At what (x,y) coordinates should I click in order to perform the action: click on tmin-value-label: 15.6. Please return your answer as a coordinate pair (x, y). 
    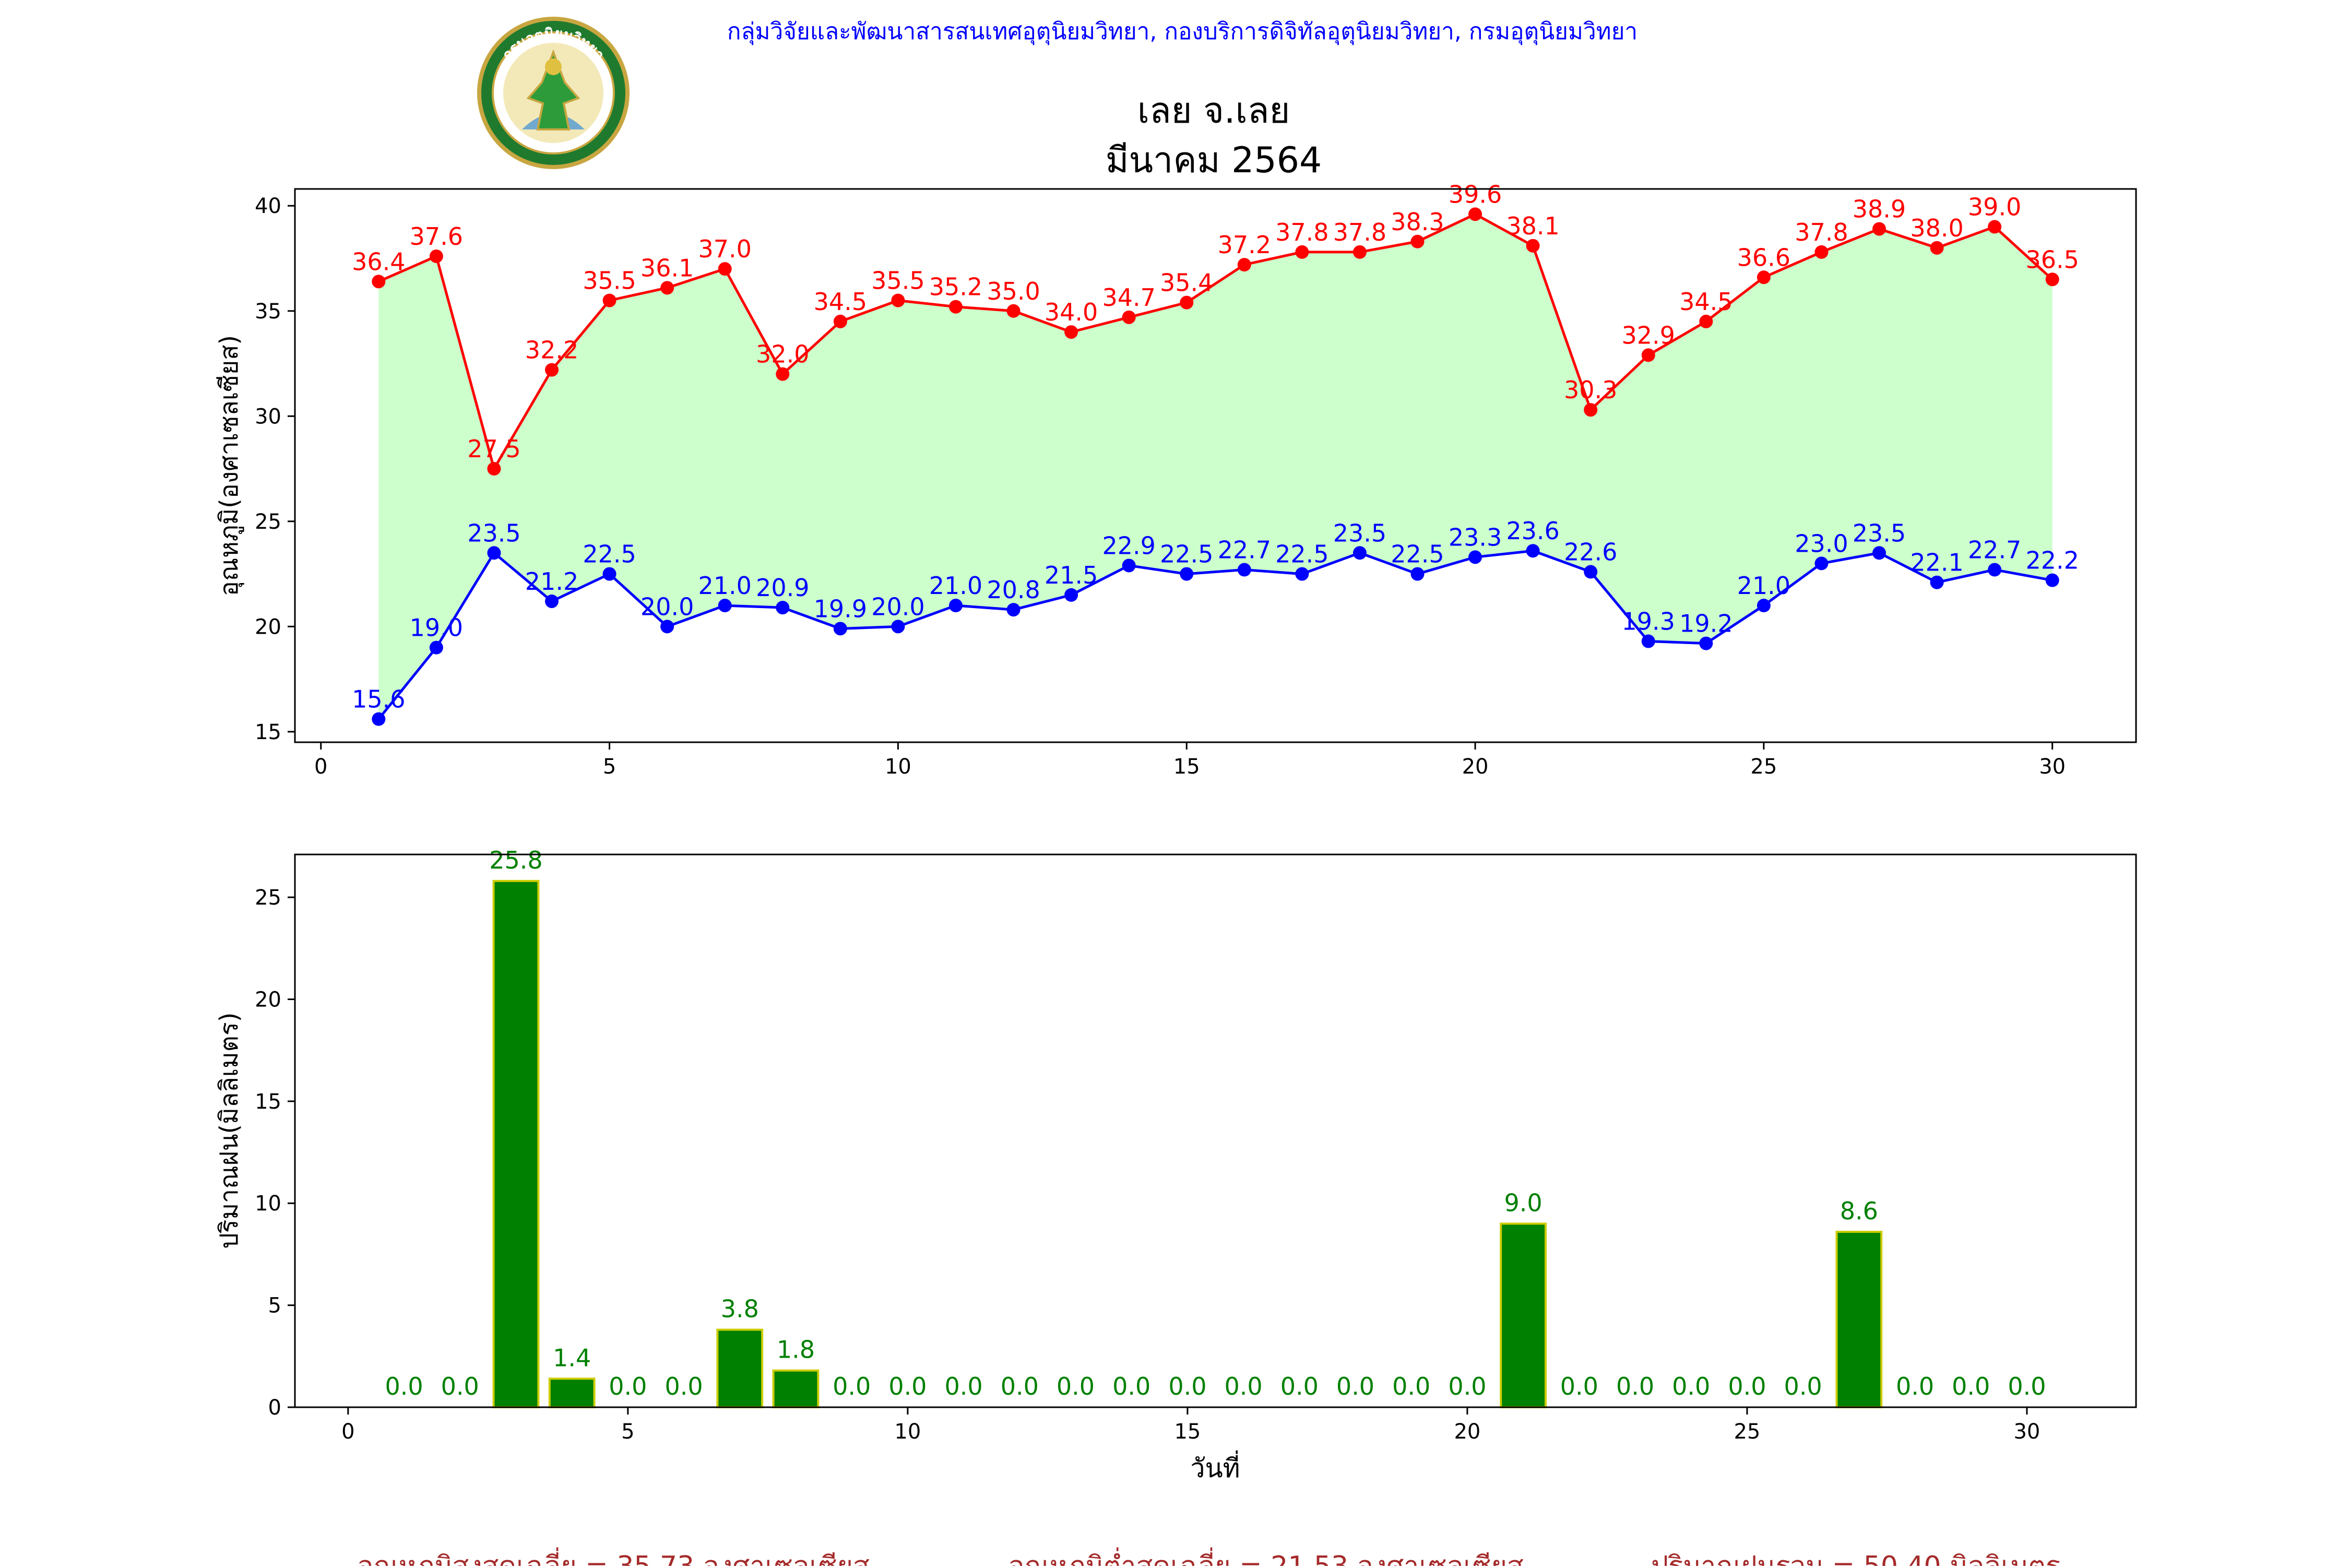
    Looking at the image, I should click on (378, 699).